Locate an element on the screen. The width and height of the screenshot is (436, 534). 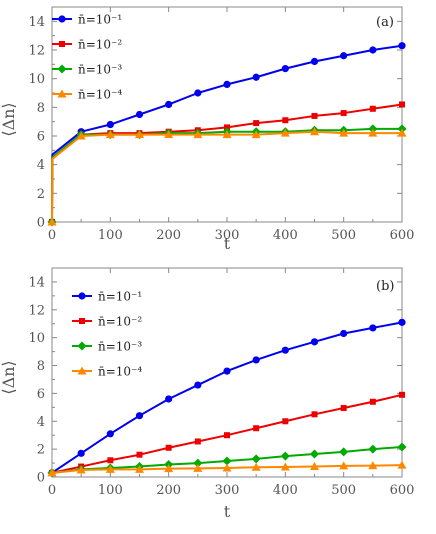
panel-label: (b) is located at coordinates (385, 286).